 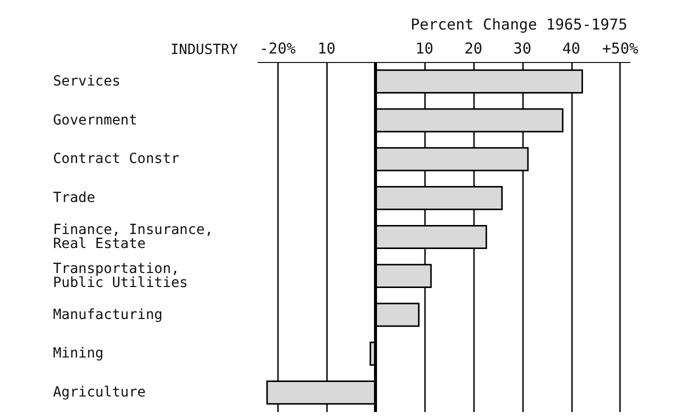 What do you see at coordinates (99, 392) in the screenshot?
I see `y-tick-label: Agriculture` at bounding box center [99, 392].